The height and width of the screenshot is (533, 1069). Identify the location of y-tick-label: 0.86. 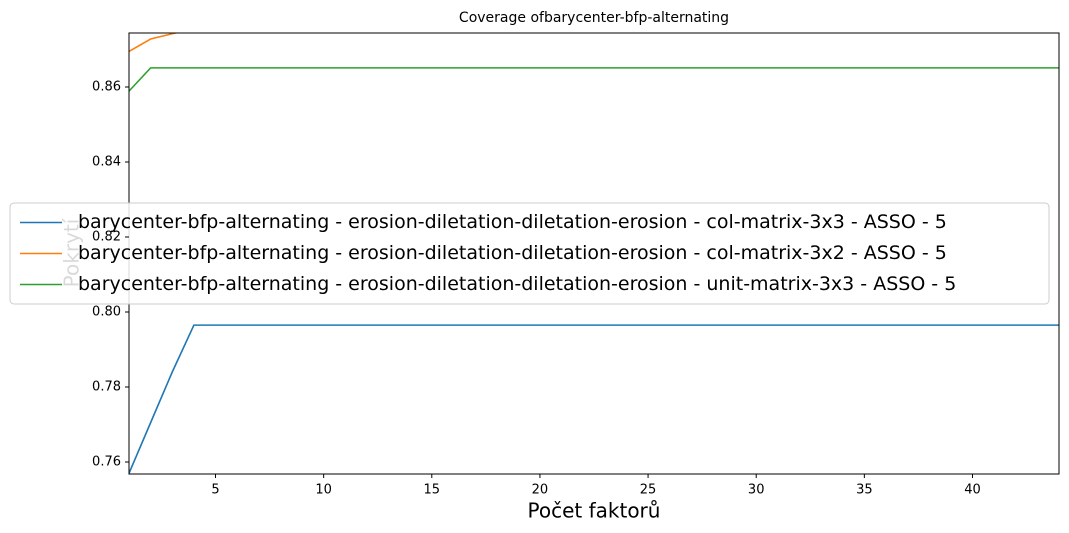
(106, 87).